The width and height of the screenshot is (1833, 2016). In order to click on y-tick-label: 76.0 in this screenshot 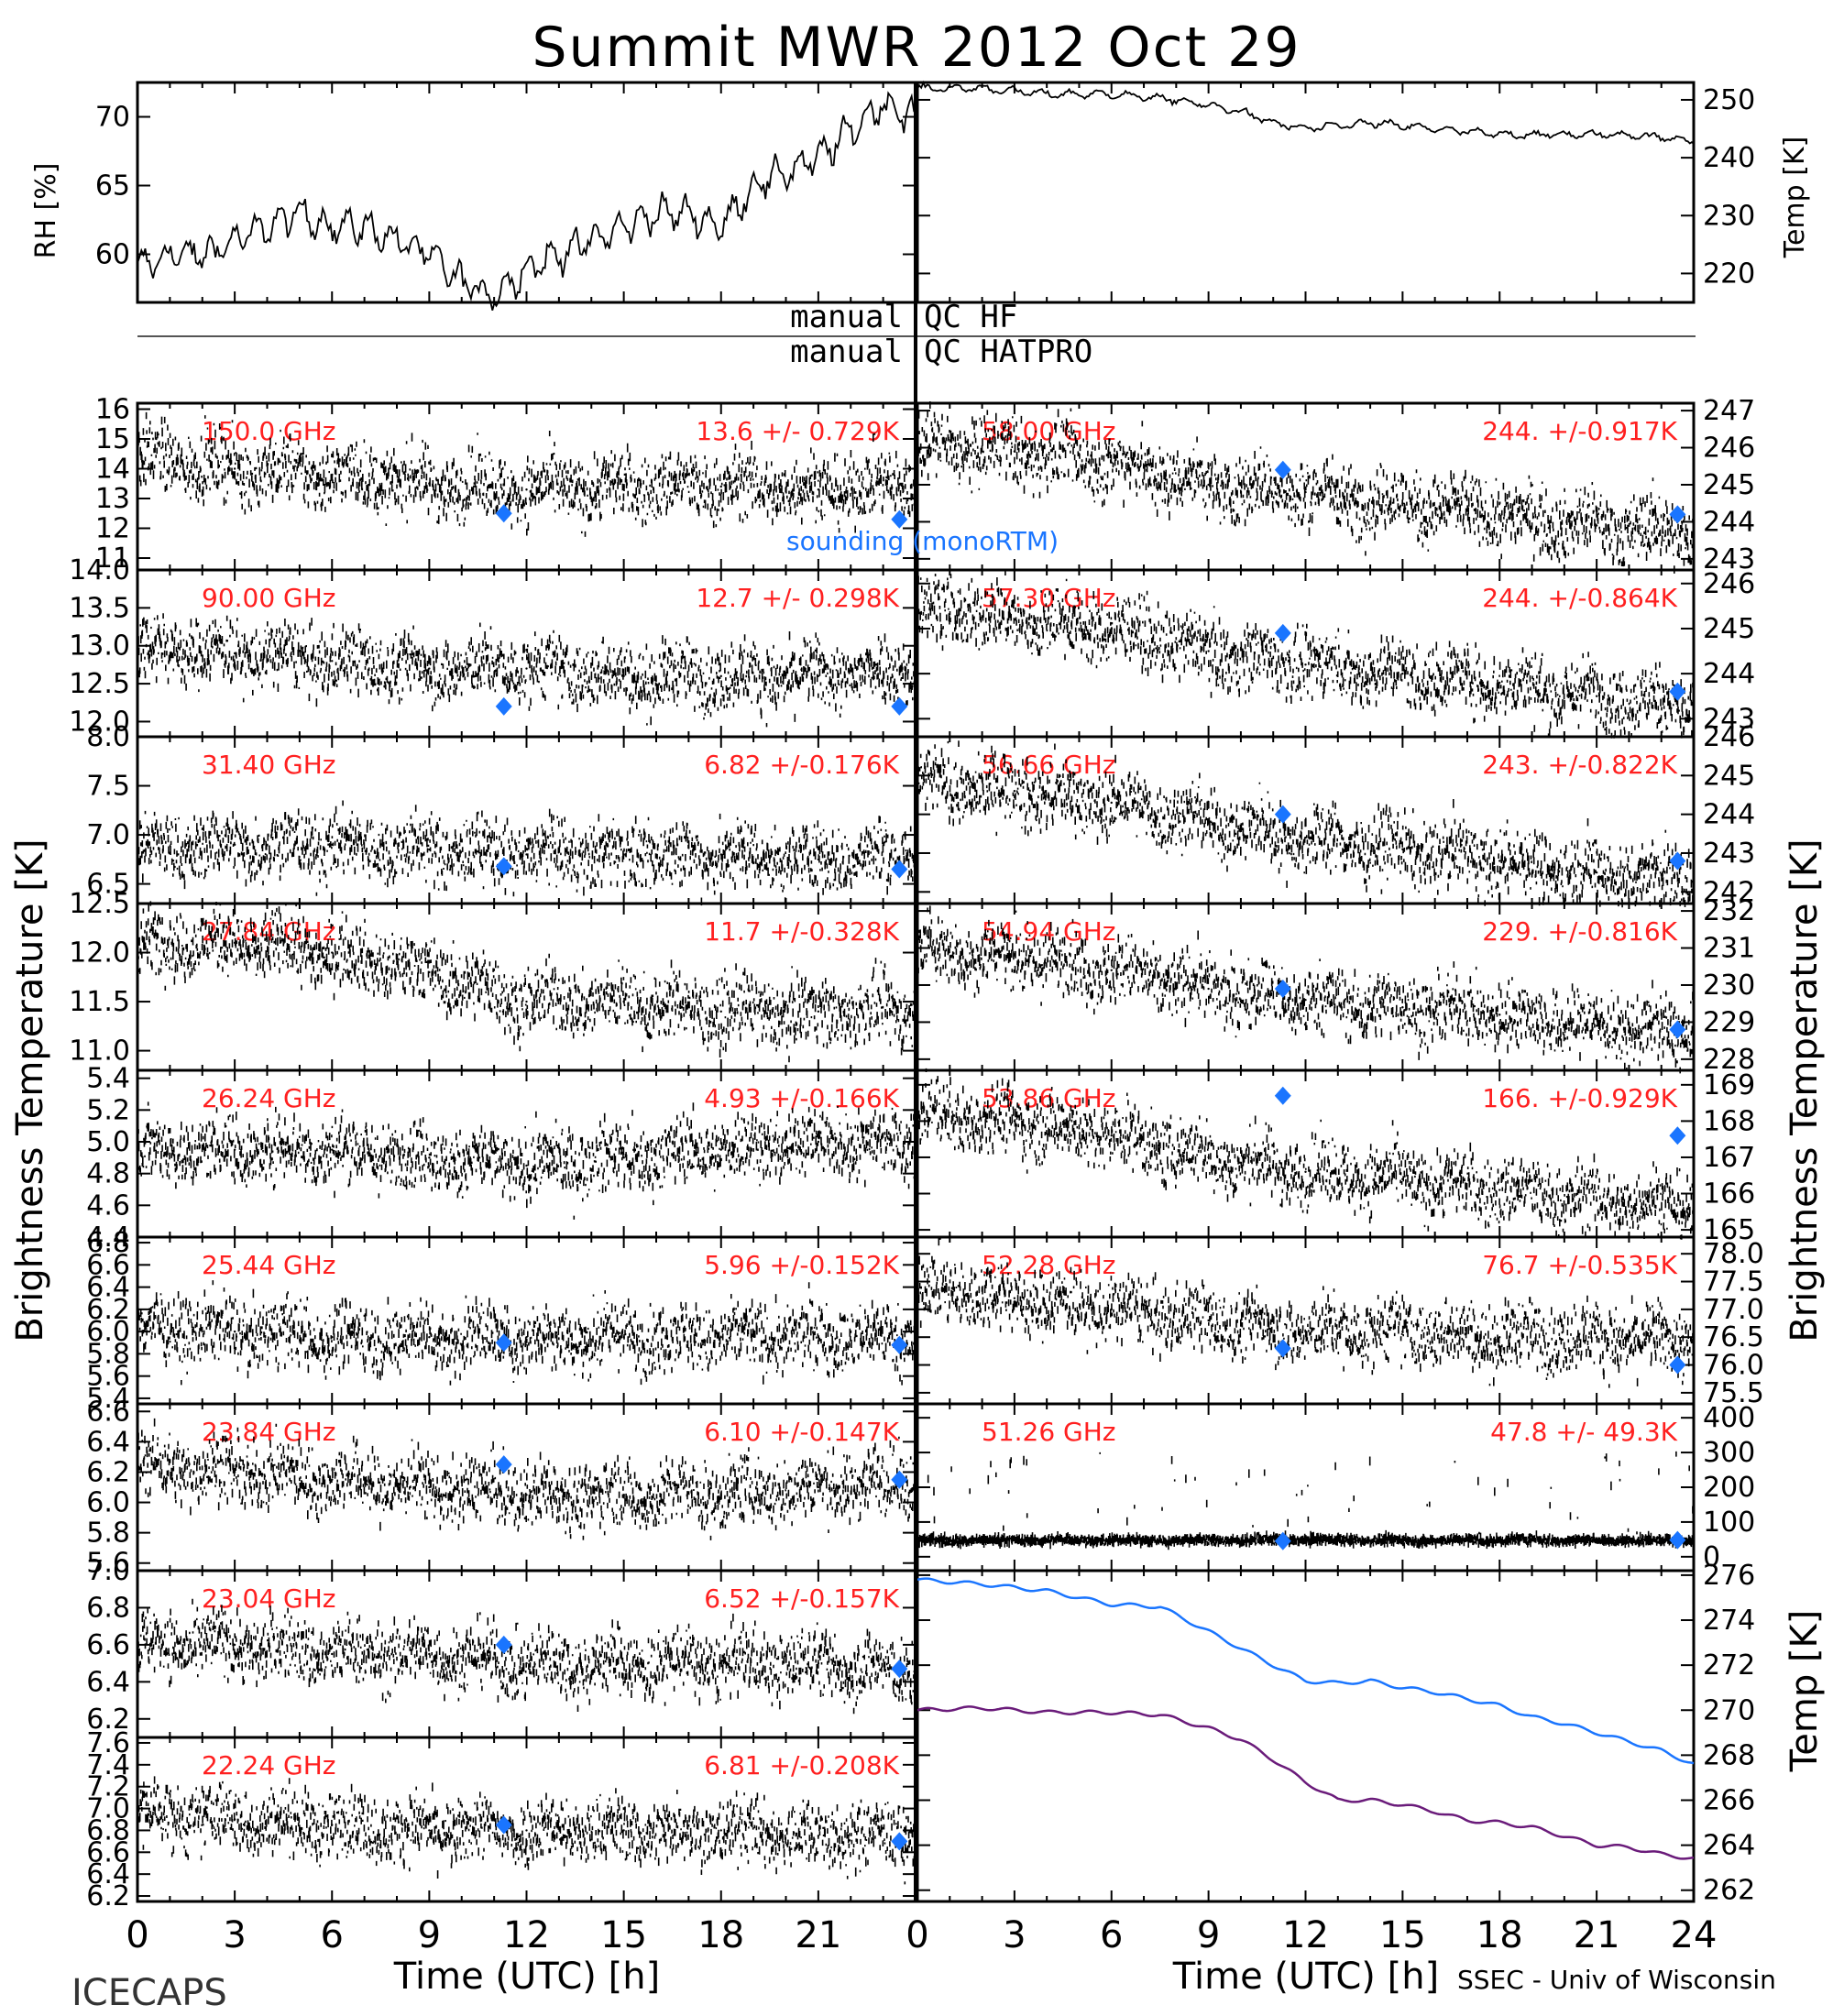, I will do `click(1733, 1366)`.